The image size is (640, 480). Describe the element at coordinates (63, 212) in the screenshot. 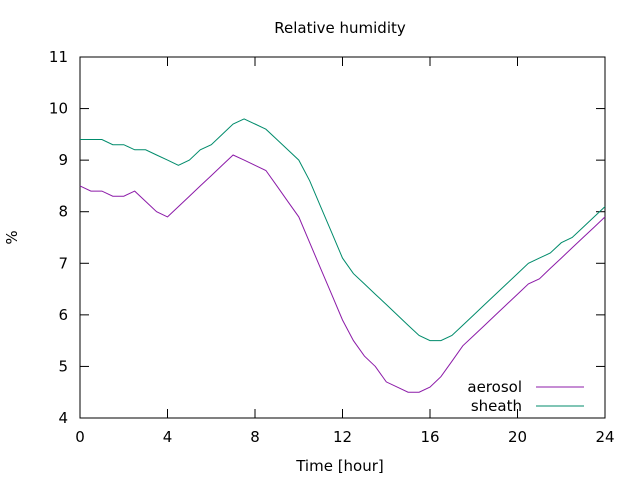

I see `y-tick-label: 8` at that location.